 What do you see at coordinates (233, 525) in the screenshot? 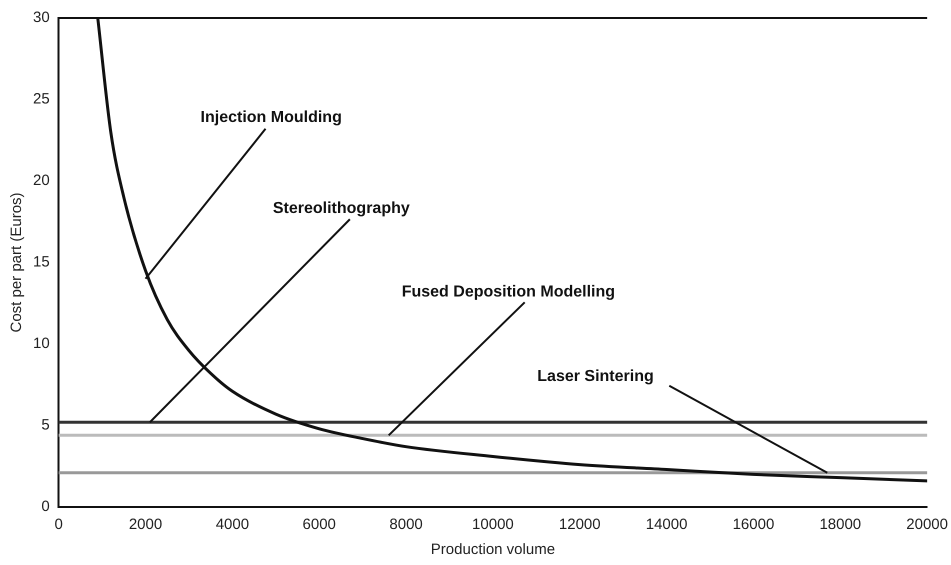
I see `x-tick-label: 4000` at bounding box center [233, 525].